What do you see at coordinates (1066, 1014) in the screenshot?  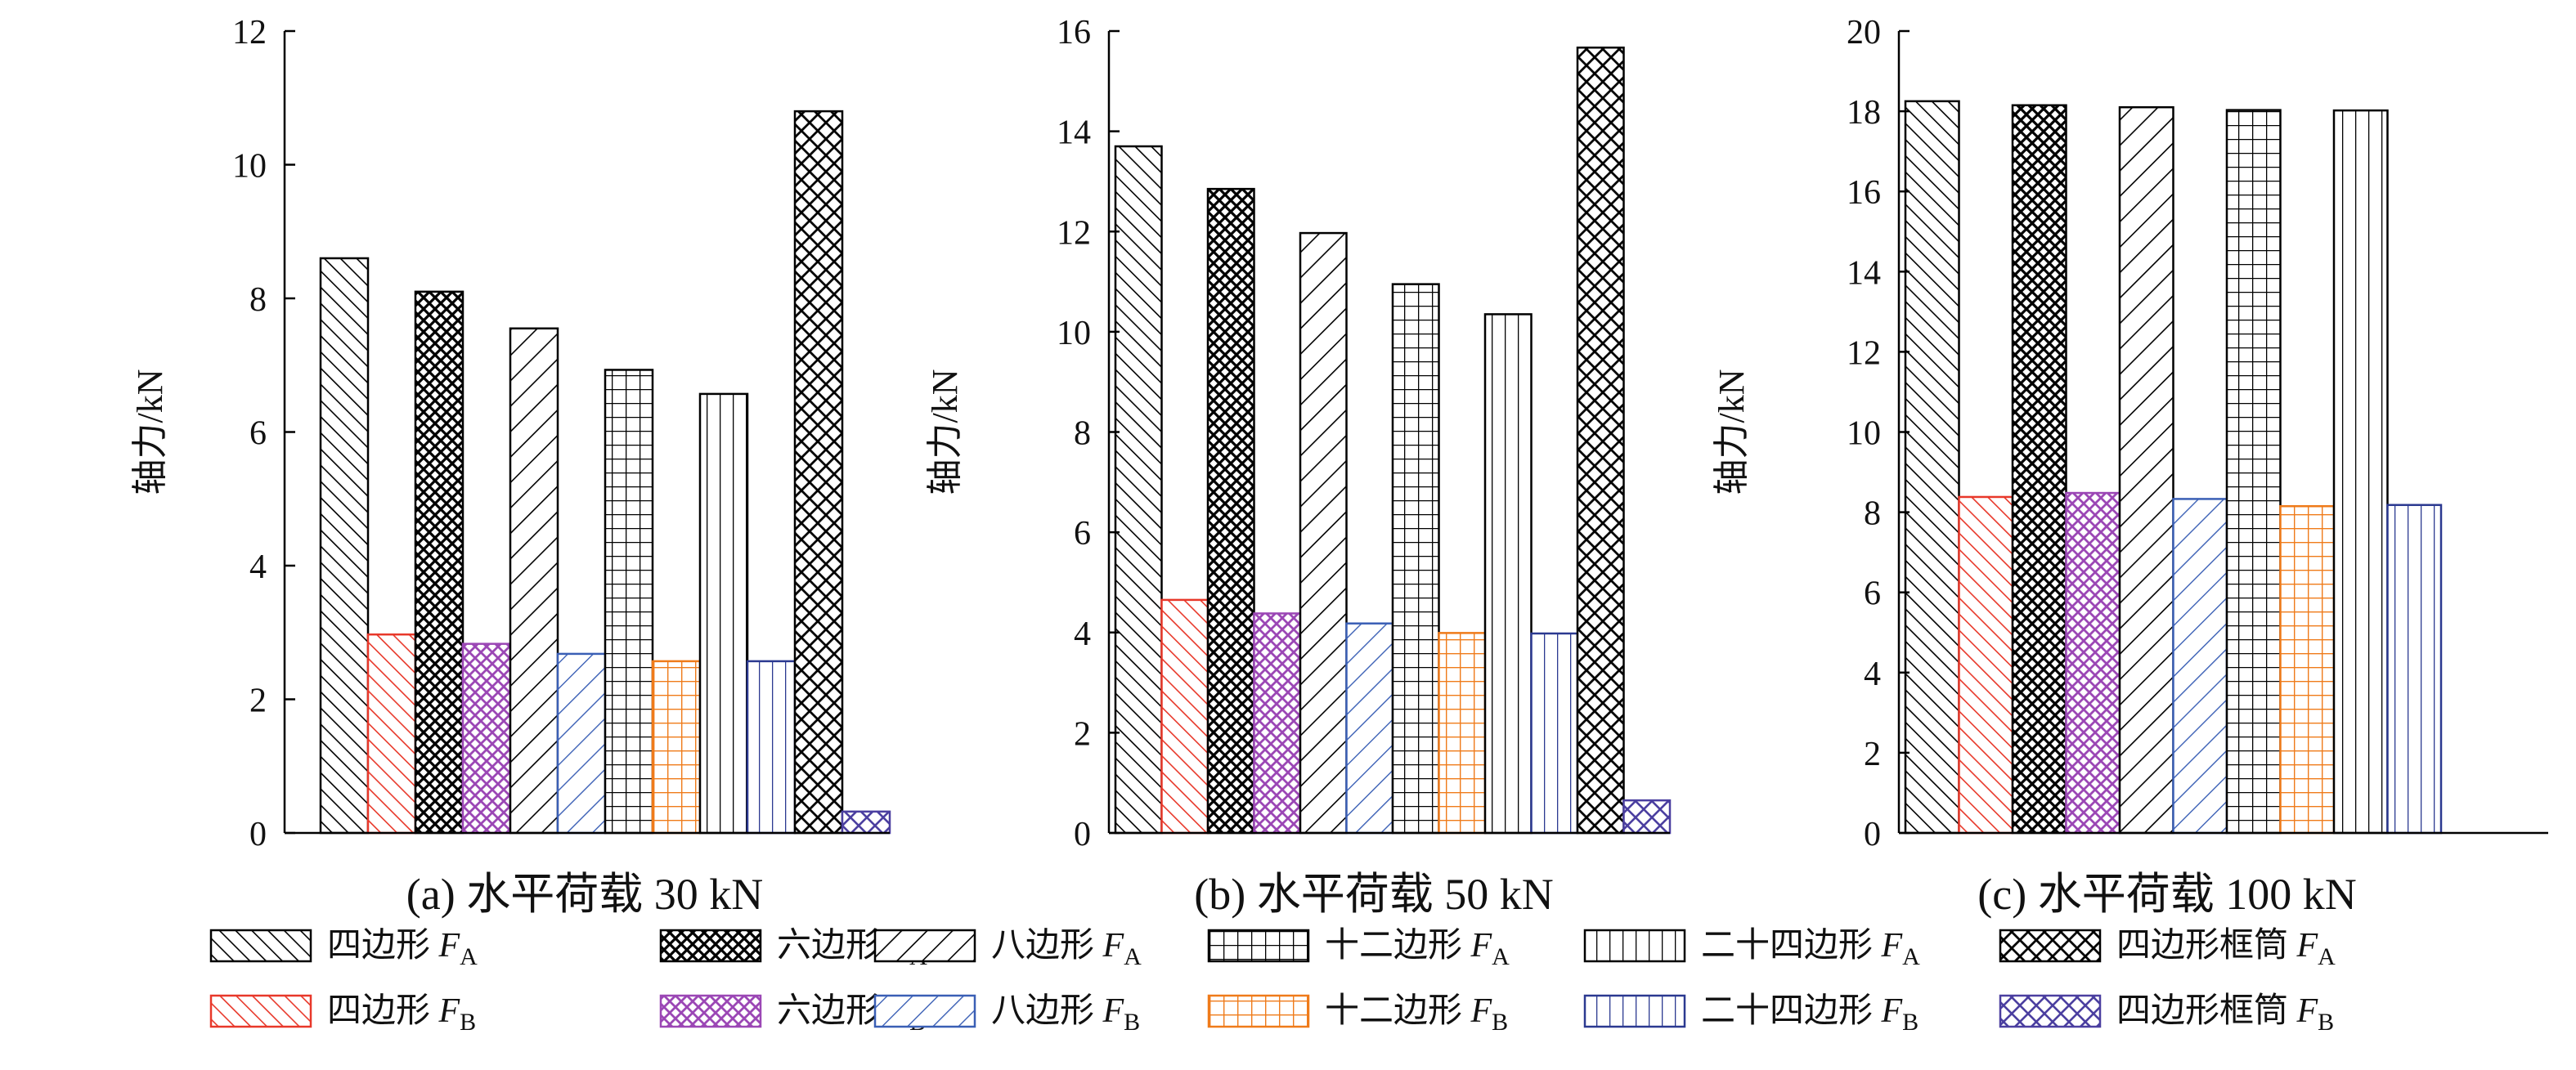 I see `legend-label: 八边形 FB` at bounding box center [1066, 1014].